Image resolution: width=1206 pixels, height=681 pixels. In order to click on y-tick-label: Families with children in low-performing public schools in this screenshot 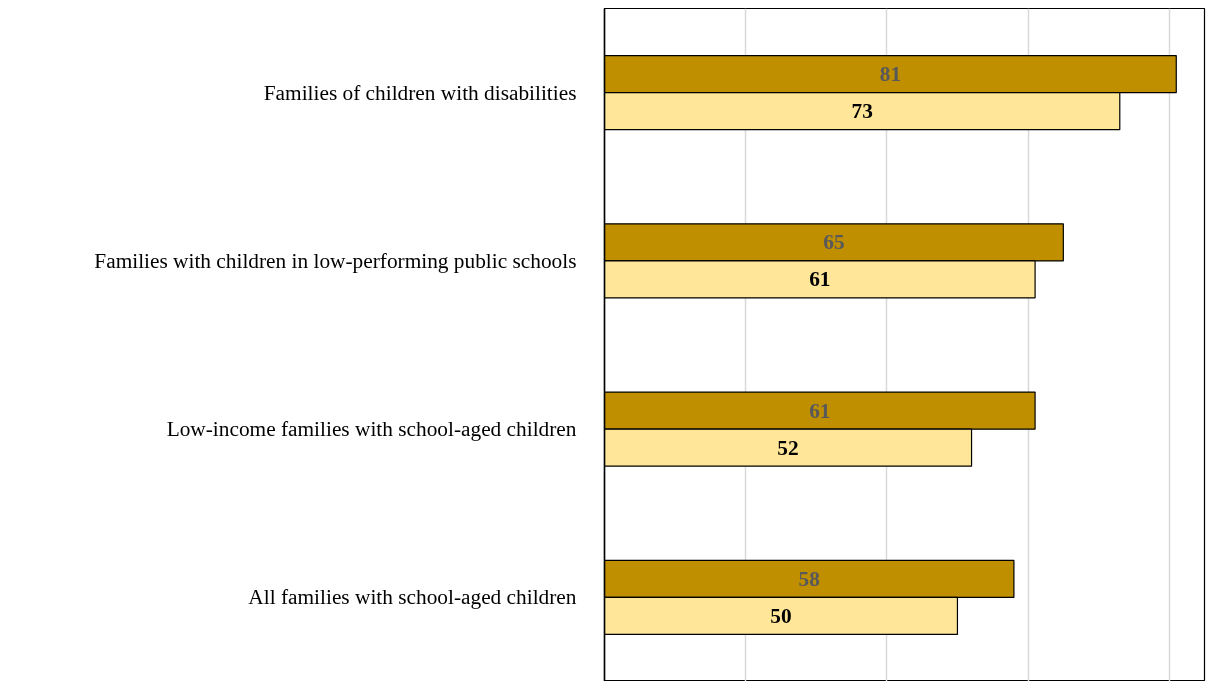, I will do `click(335, 260)`.